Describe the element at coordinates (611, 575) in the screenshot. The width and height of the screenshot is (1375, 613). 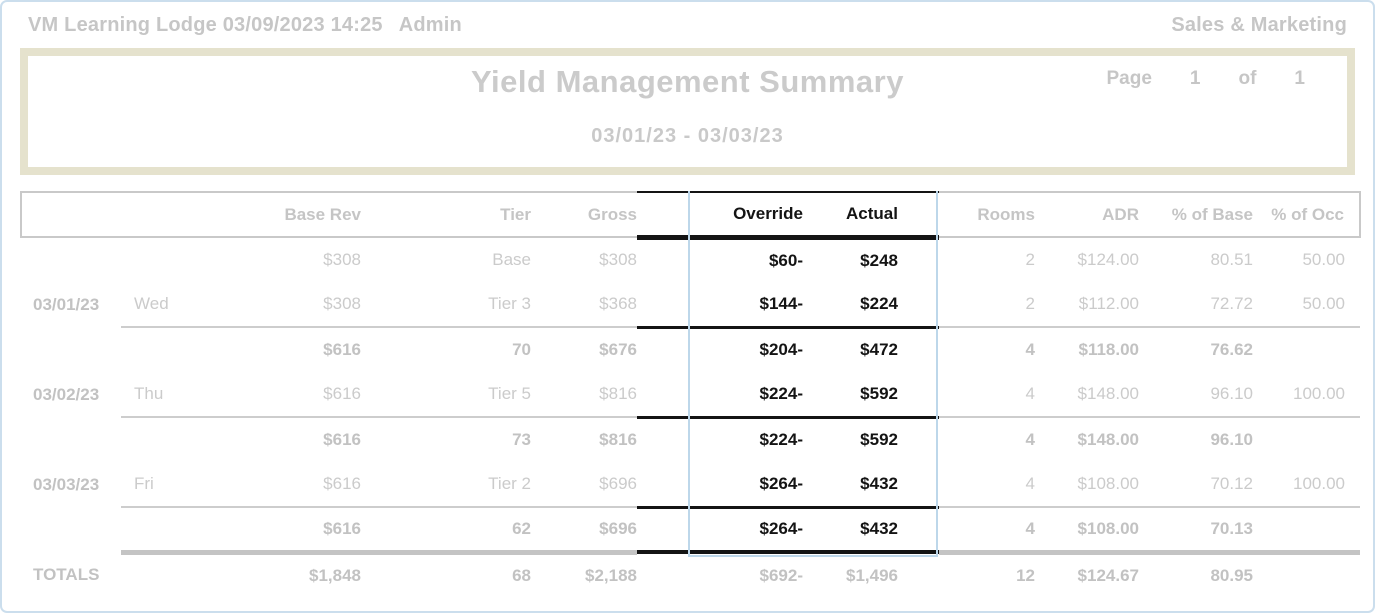
I see `cell-gross: $2,188` at that location.